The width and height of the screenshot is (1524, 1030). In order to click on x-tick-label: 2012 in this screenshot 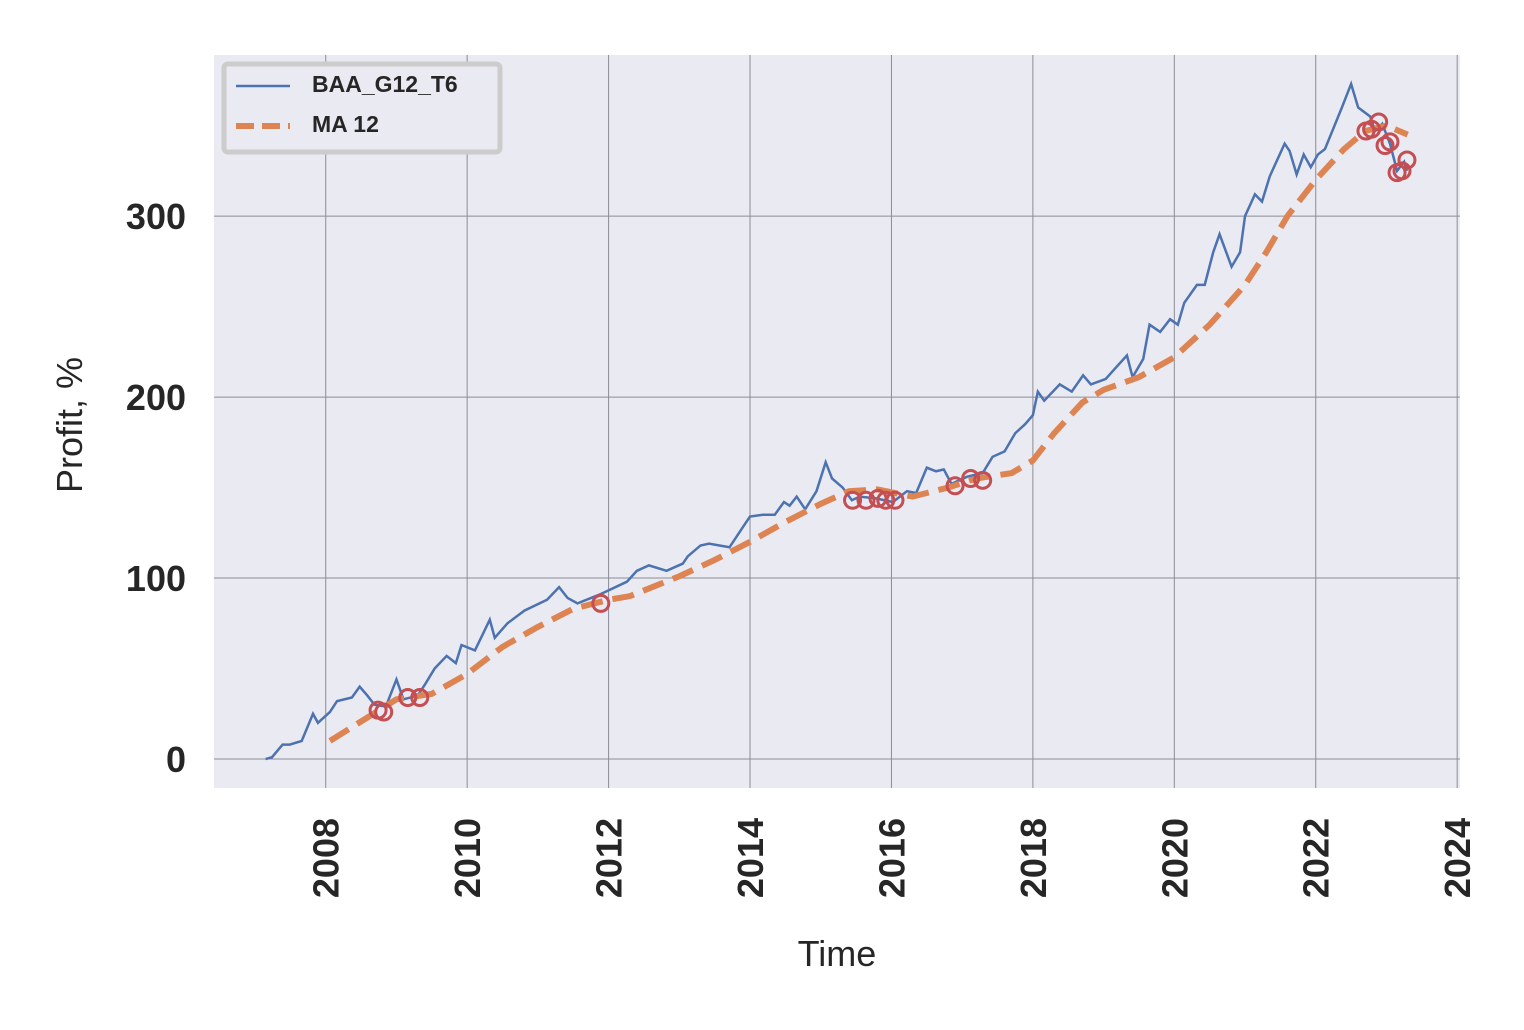, I will do `click(609, 858)`.